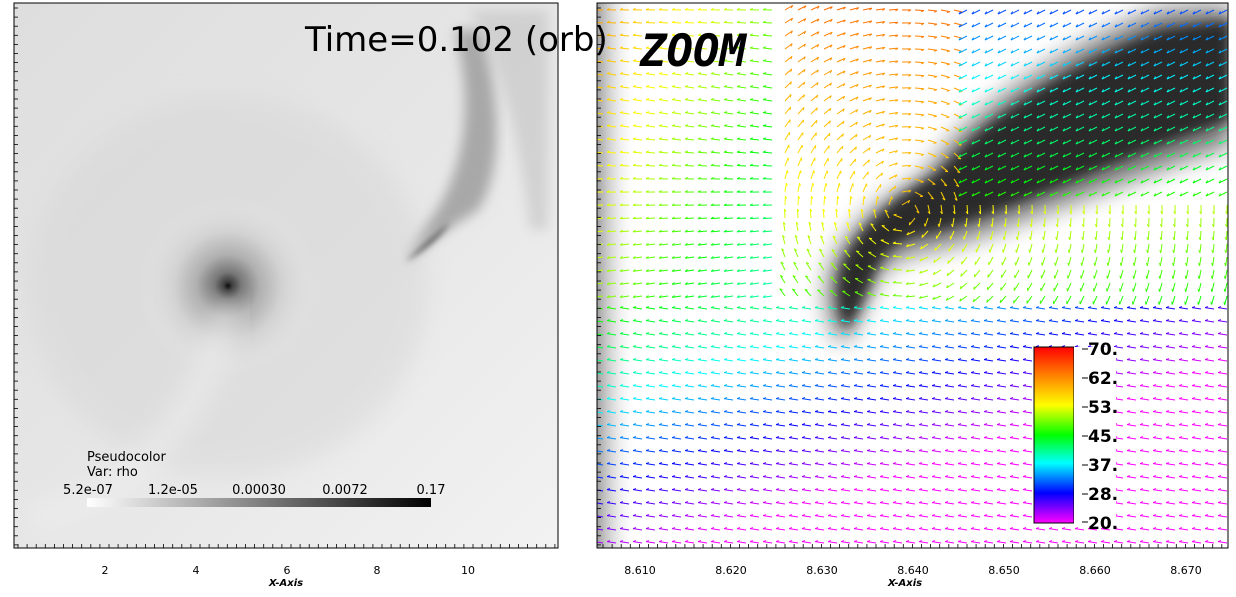  Describe the element at coordinates (173, 490) in the screenshot. I see `colorbar-tick-label: 1.2e-05` at that location.